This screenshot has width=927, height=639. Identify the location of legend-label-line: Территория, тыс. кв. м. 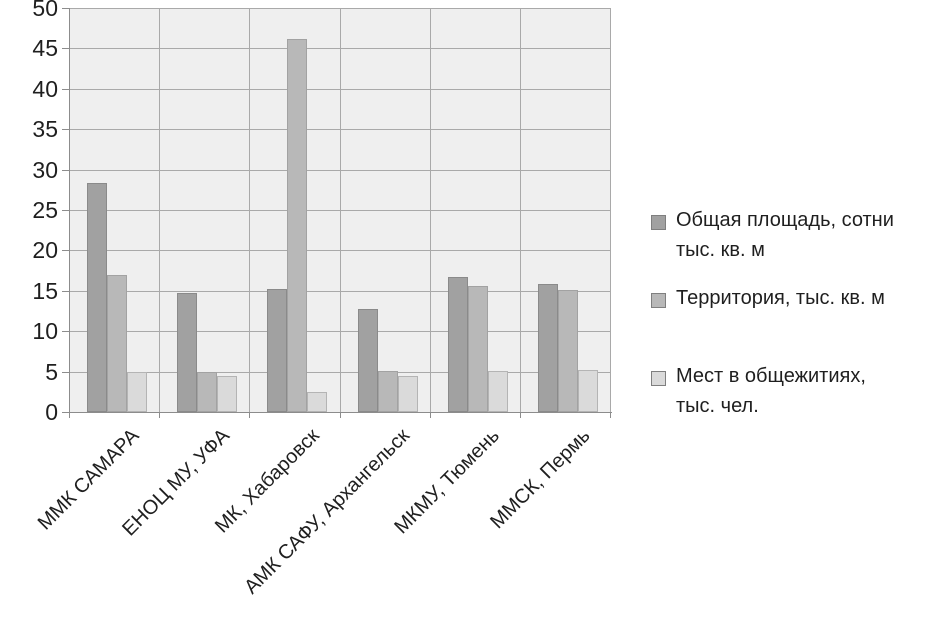
(780, 298).